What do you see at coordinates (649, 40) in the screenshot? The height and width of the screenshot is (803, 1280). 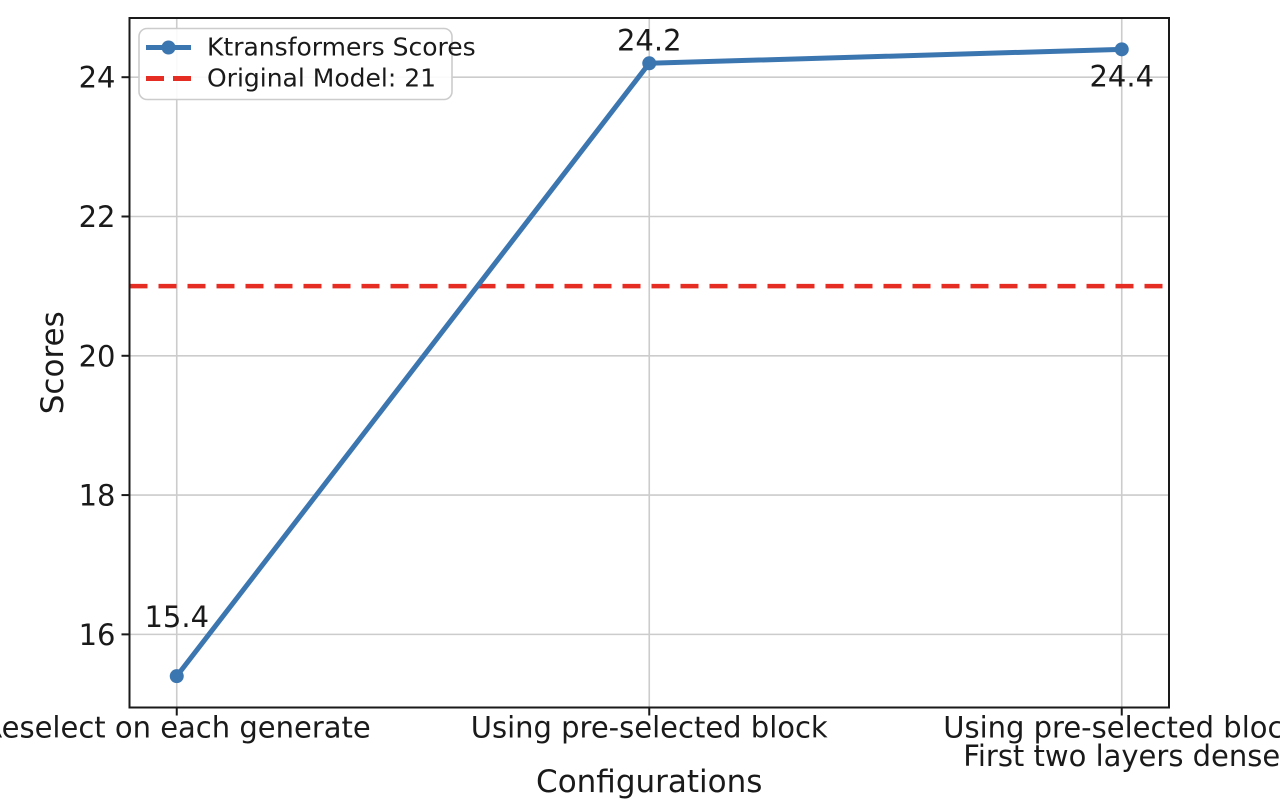 I see `point-label: 24.2` at bounding box center [649, 40].